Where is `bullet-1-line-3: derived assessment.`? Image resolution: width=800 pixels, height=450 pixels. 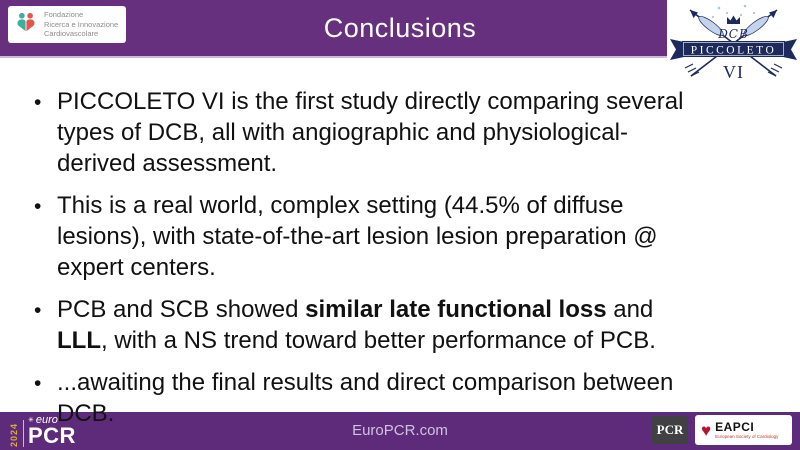
bullet-1-line-3: derived assessment. is located at coordinates (167, 163).